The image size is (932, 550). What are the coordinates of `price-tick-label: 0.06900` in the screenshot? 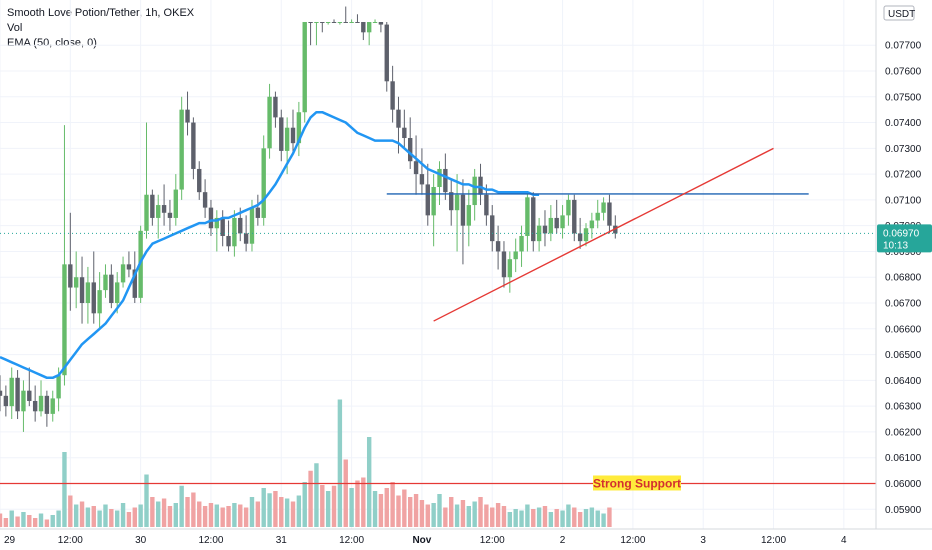 It's located at (903, 252).